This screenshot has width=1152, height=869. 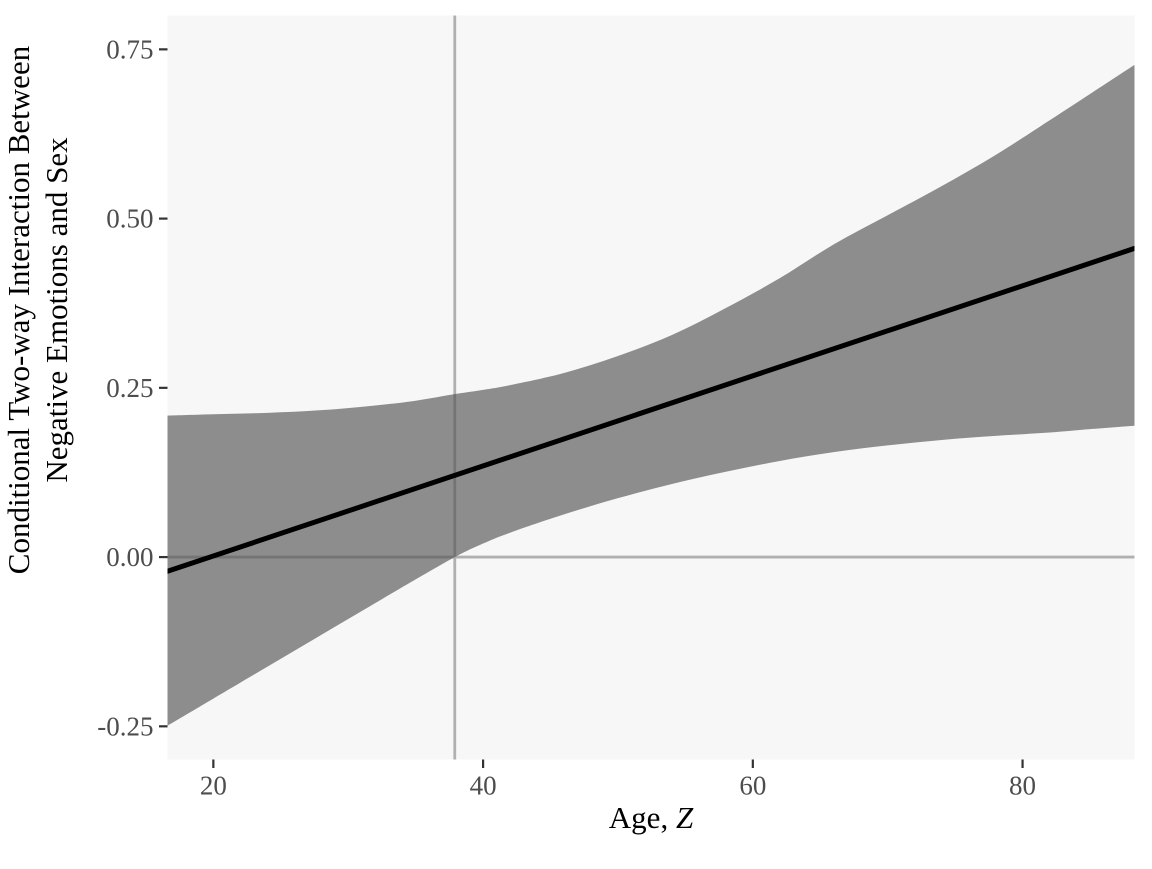 What do you see at coordinates (483, 786) in the screenshot?
I see `x-axis-tick-label: 40` at bounding box center [483, 786].